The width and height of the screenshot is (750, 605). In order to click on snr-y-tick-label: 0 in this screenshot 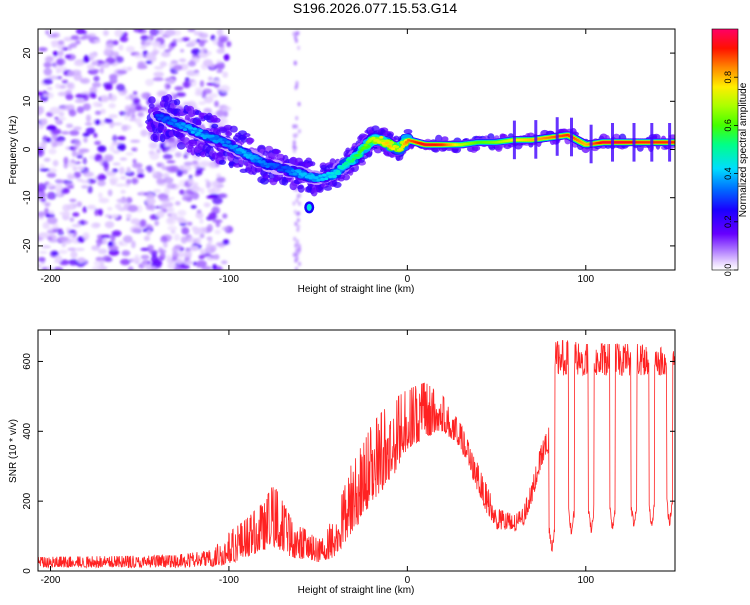, I will do `click(27, 571)`.